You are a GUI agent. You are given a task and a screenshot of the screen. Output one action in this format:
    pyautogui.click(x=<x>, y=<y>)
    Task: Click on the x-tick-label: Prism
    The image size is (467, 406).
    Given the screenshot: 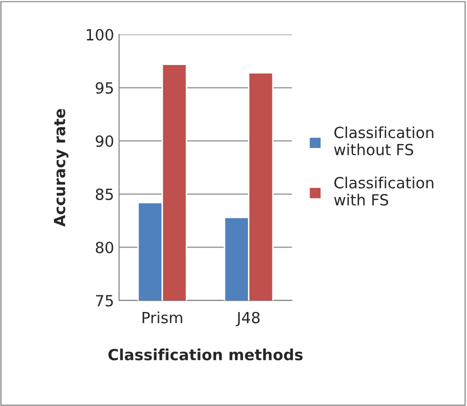 What is the action you would take?
    pyautogui.click(x=162, y=318)
    